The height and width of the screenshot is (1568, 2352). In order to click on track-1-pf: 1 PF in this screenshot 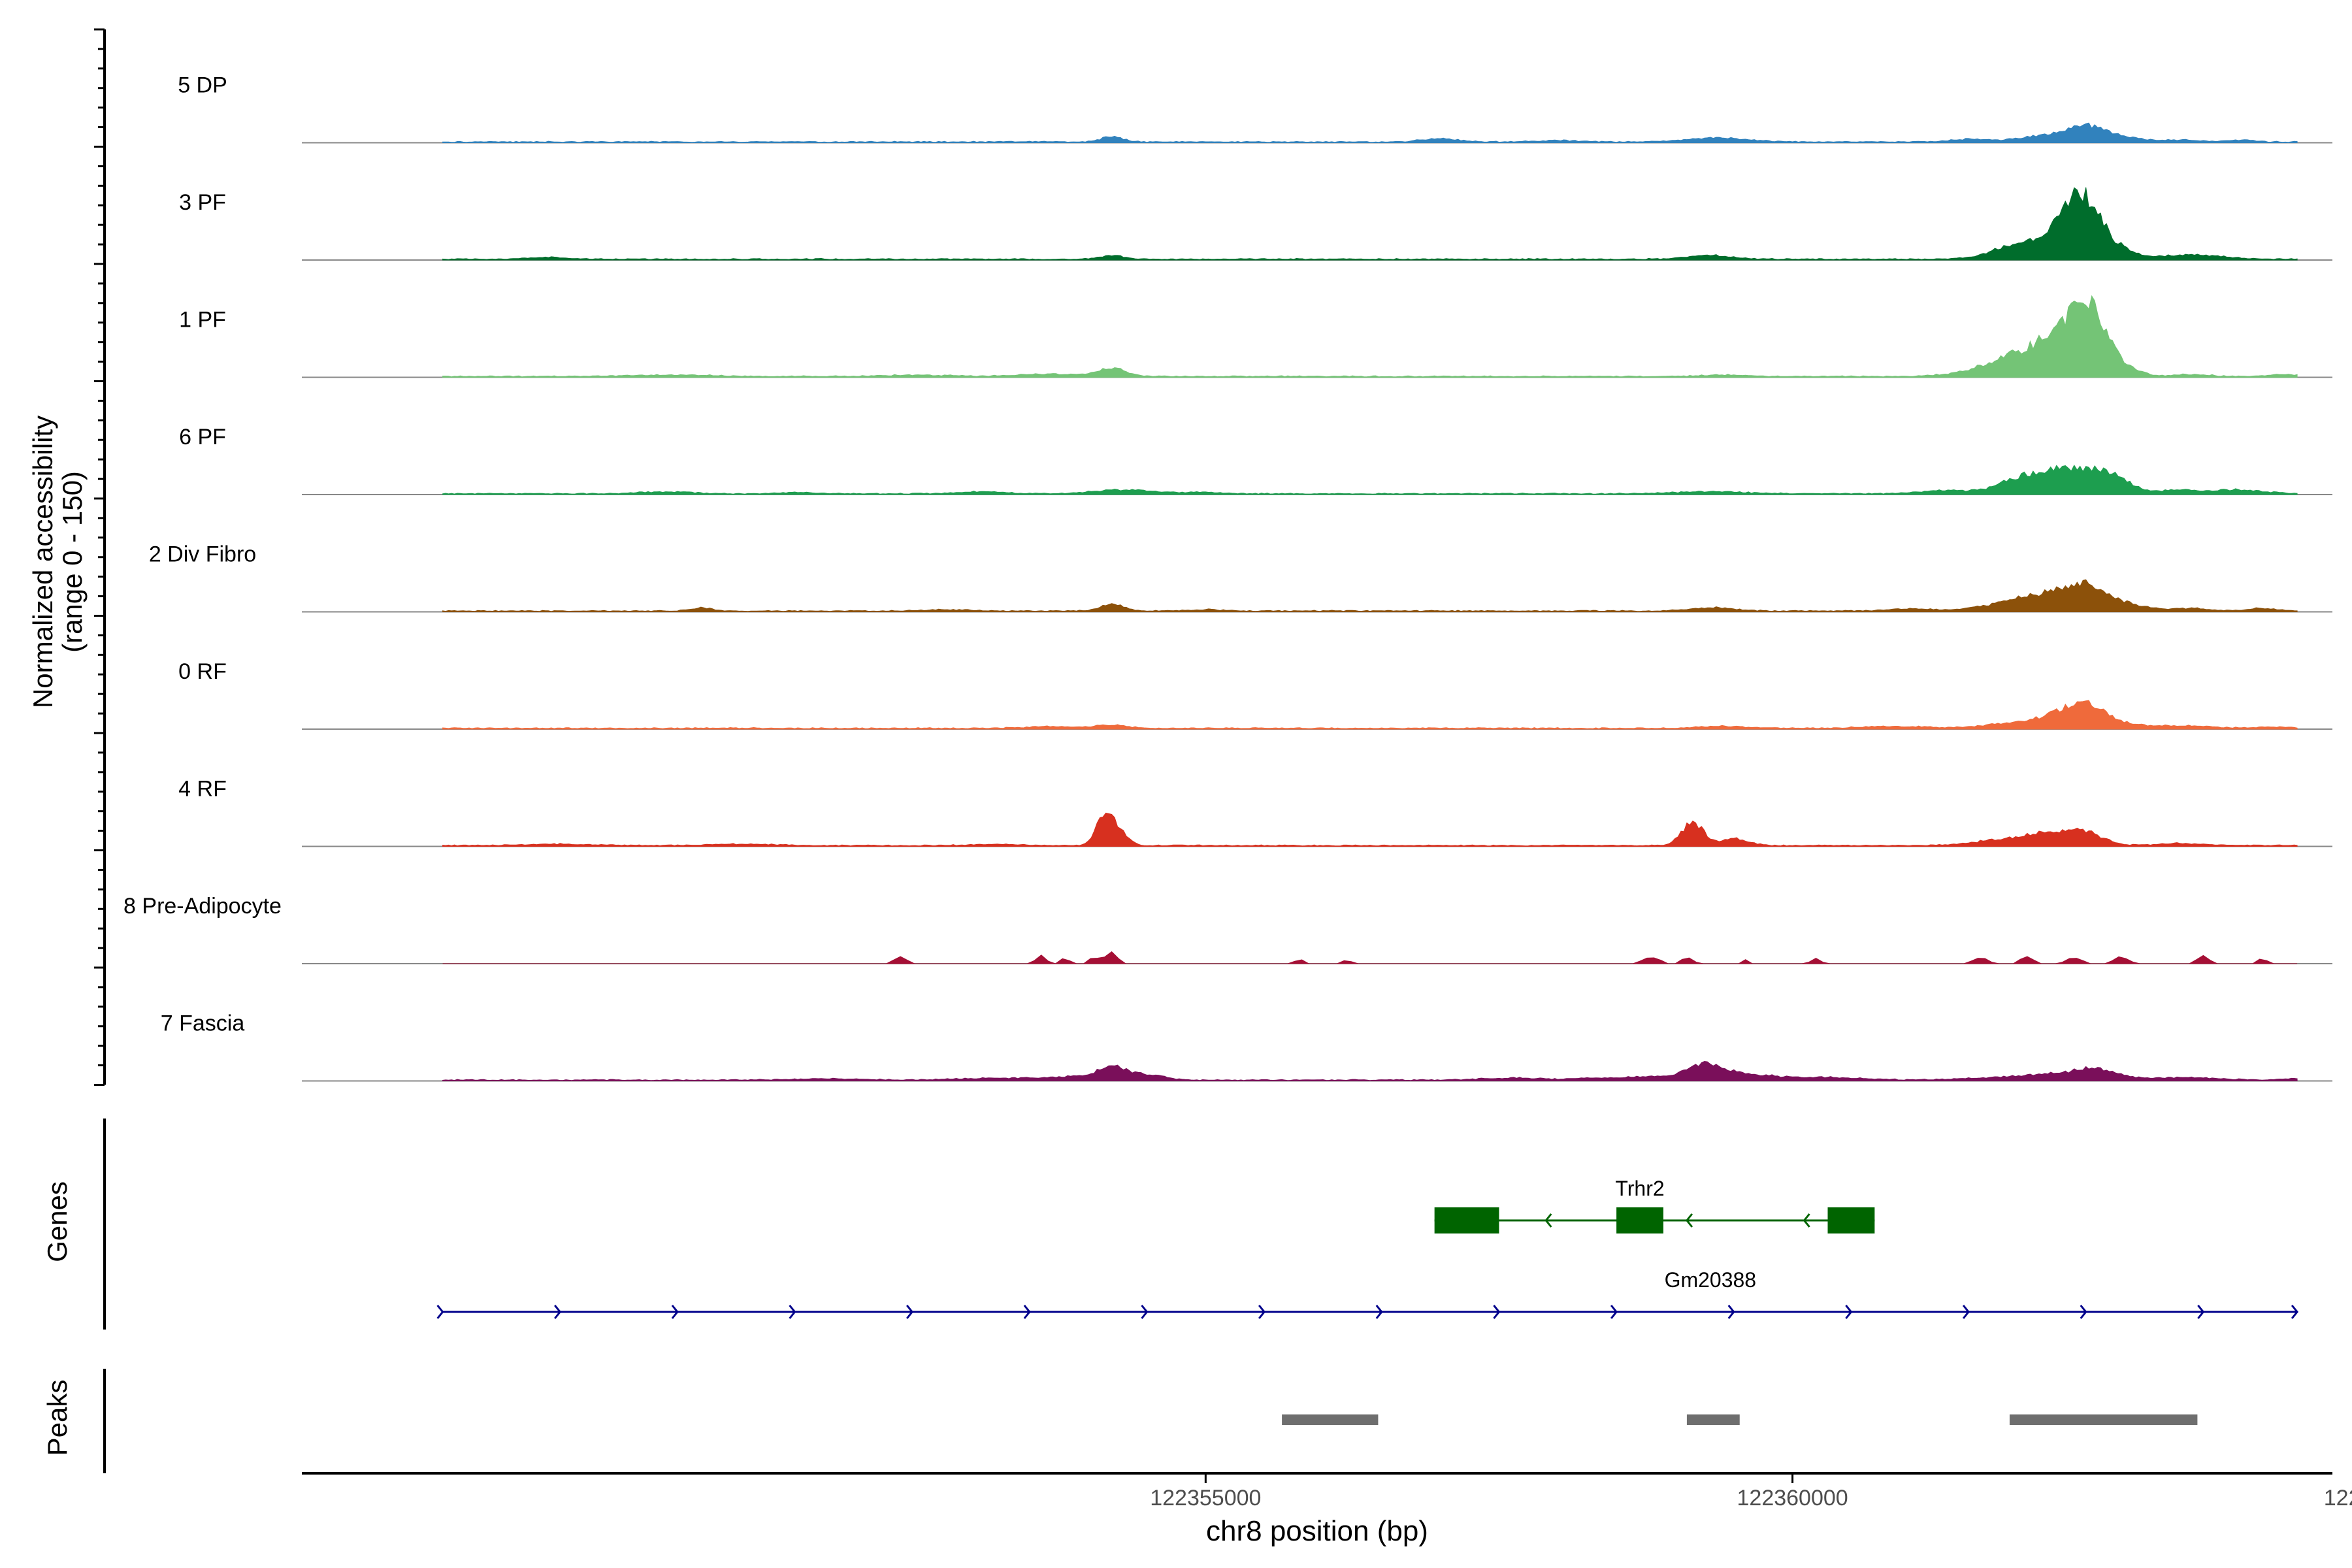, I will do `click(1255, 336)`.